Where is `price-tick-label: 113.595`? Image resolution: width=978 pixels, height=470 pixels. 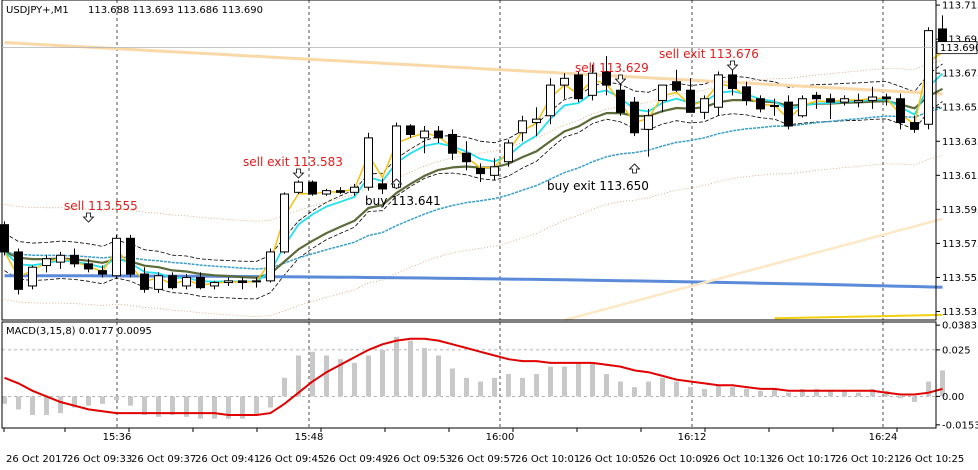
price-tick-label: 113.595 is located at coordinates (960, 210).